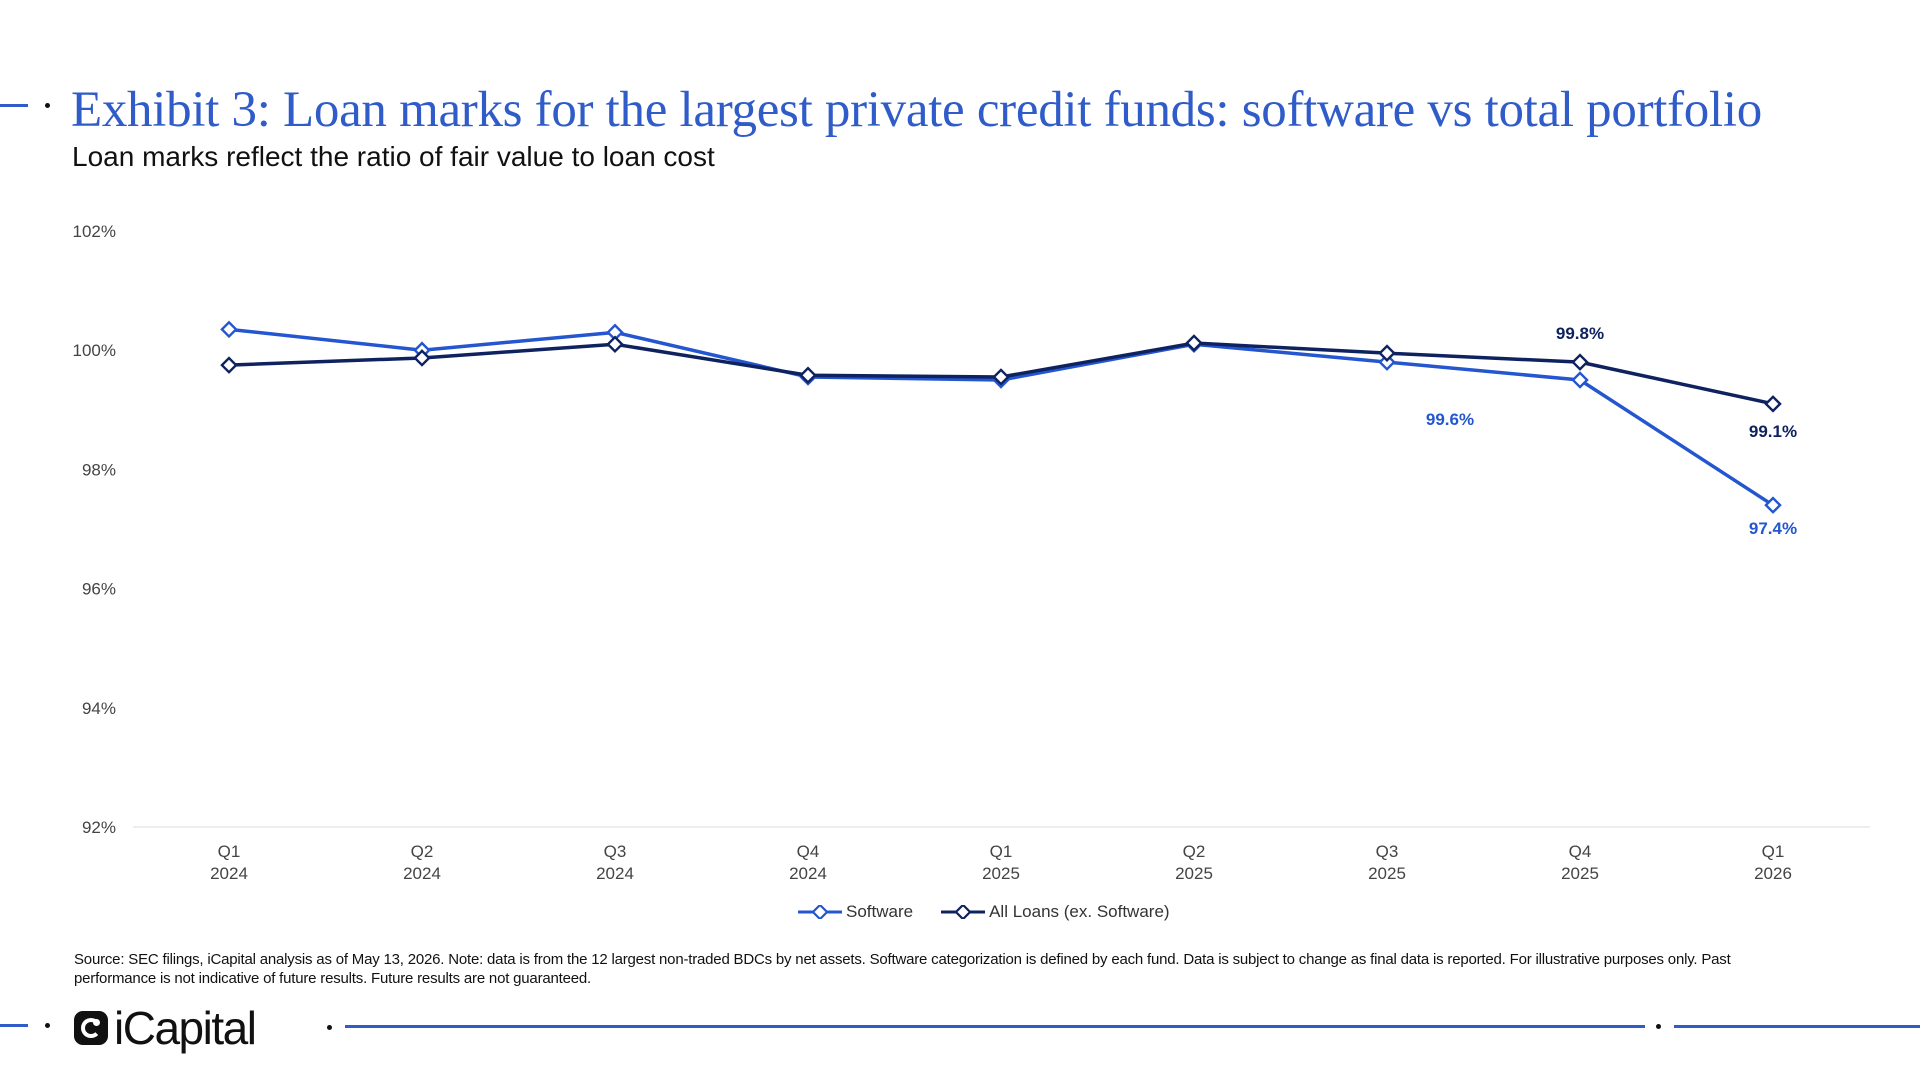 This screenshot has height=1080, width=1920. I want to click on icapital-logo: iCapital, so click(165, 1028).